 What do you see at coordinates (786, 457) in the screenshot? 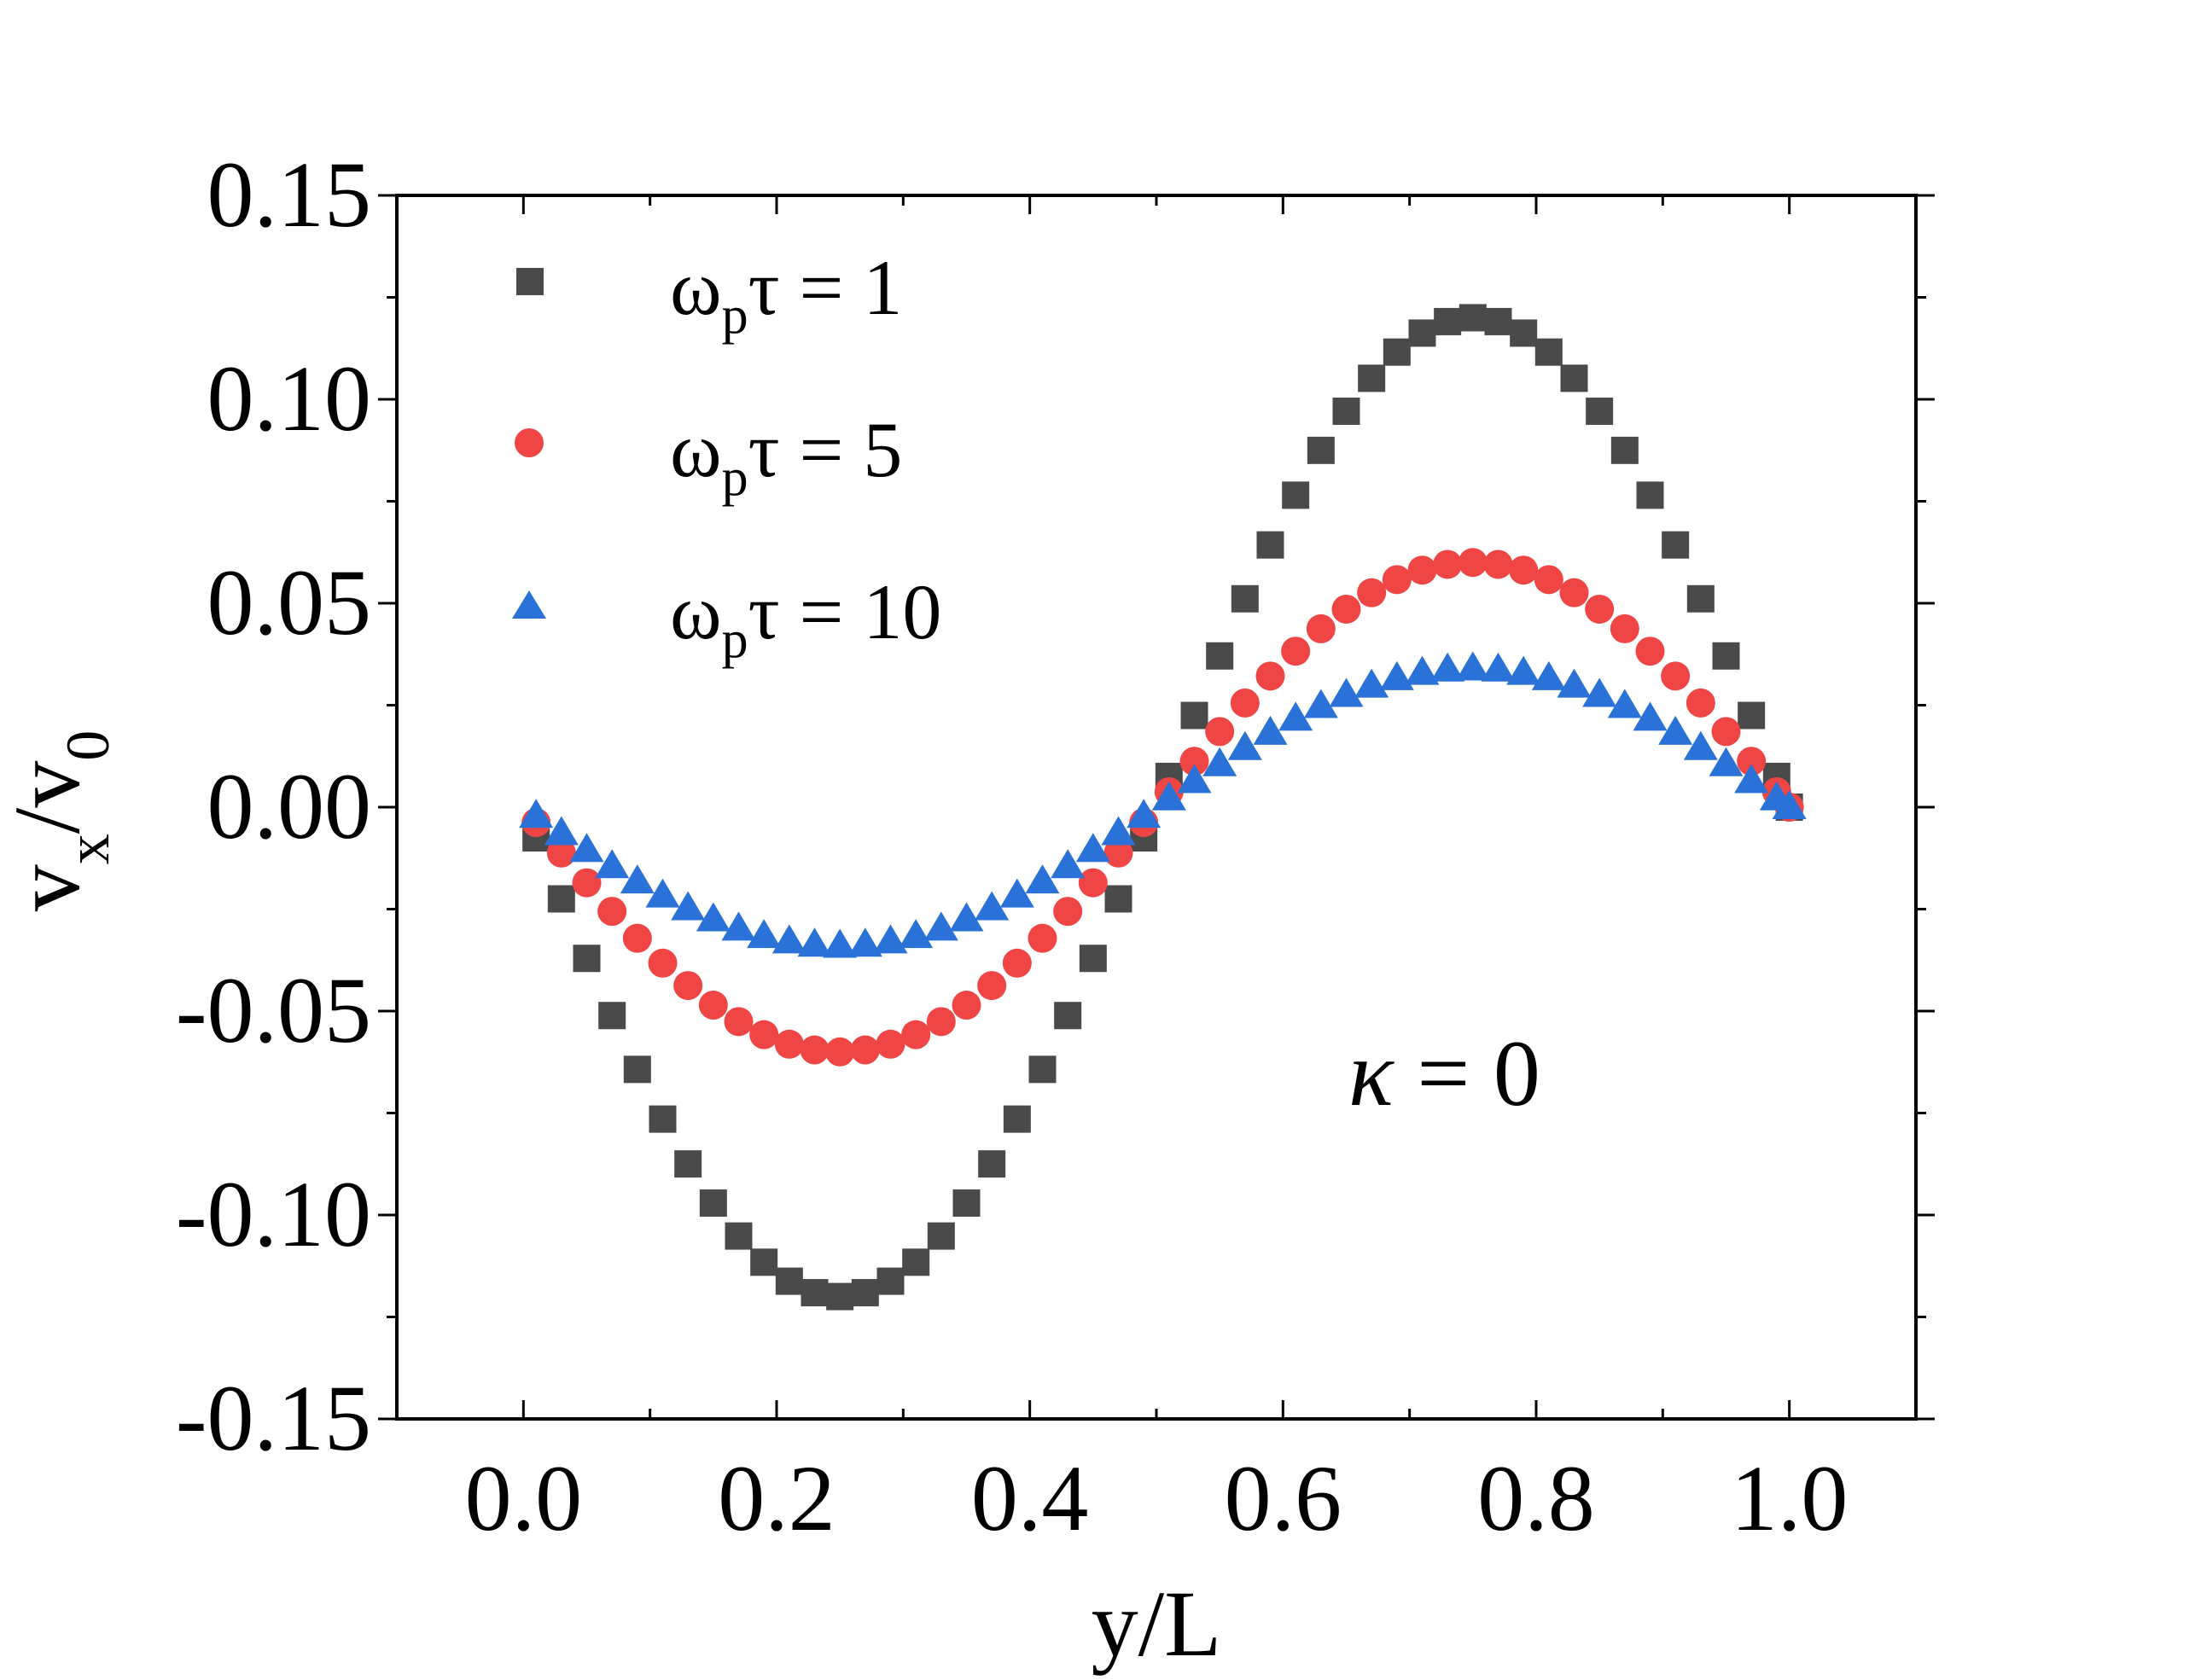
I see `legend-label-2: ωpτ = 5` at bounding box center [786, 457].